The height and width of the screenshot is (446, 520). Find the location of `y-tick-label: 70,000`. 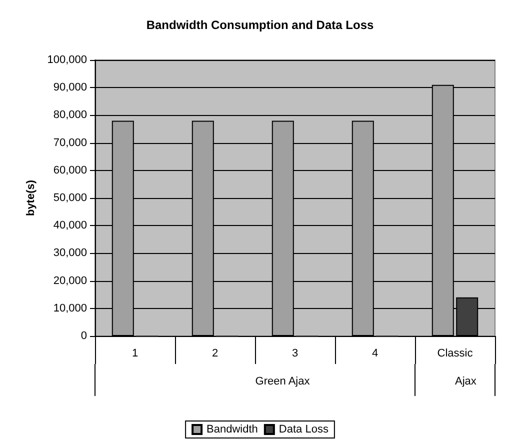

y-tick-label: 70,000 is located at coordinates (70, 142).